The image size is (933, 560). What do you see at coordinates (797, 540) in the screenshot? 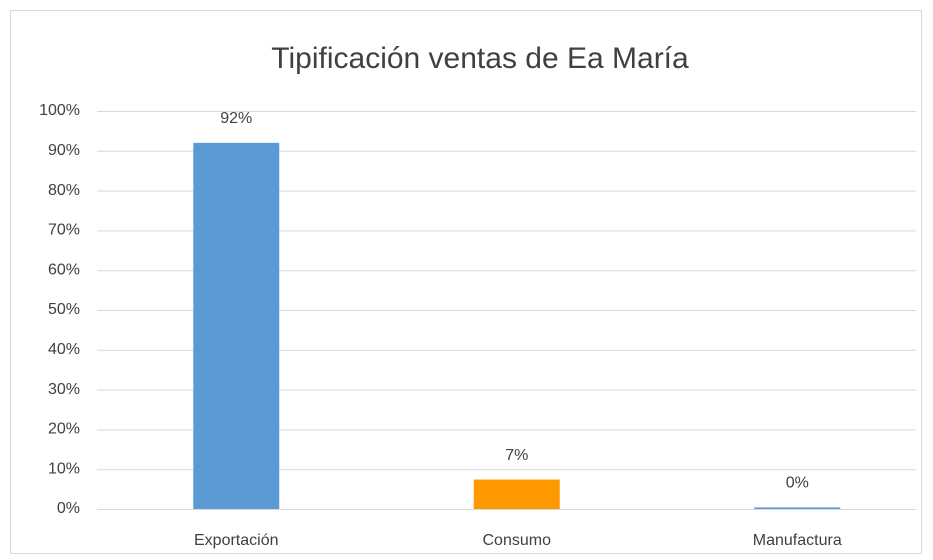
I see `x-tick-label: Manufactura` at bounding box center [797, 540].